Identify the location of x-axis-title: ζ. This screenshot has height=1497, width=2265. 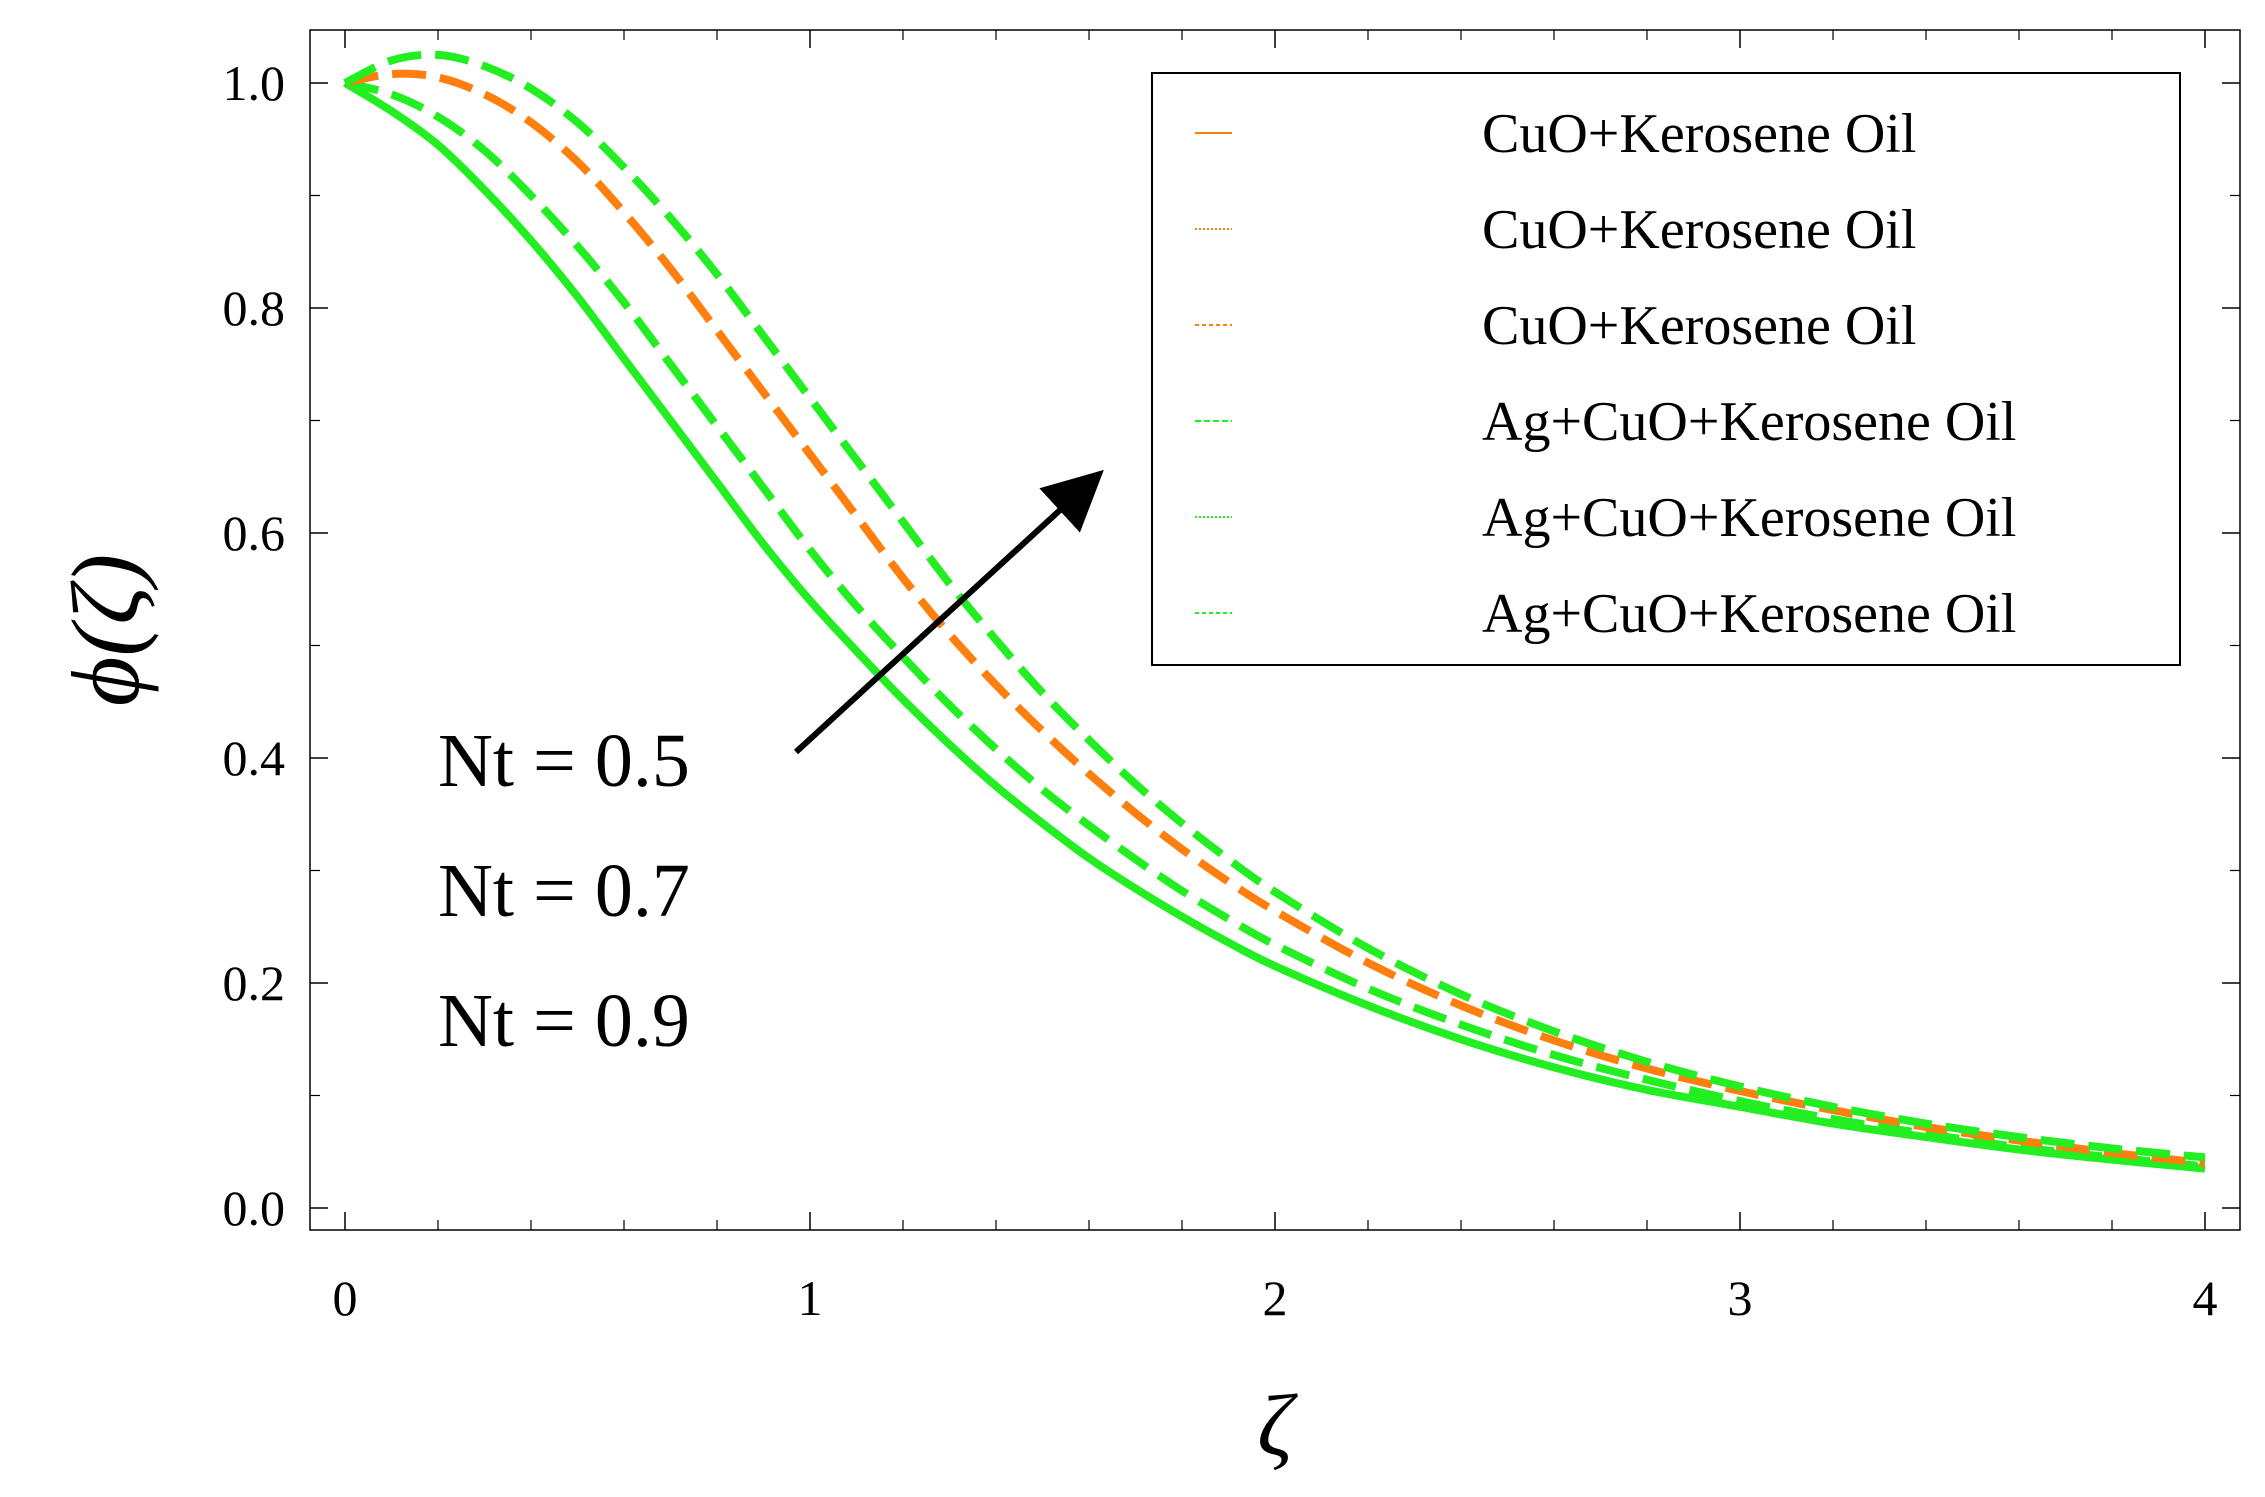
(1277, 1426).